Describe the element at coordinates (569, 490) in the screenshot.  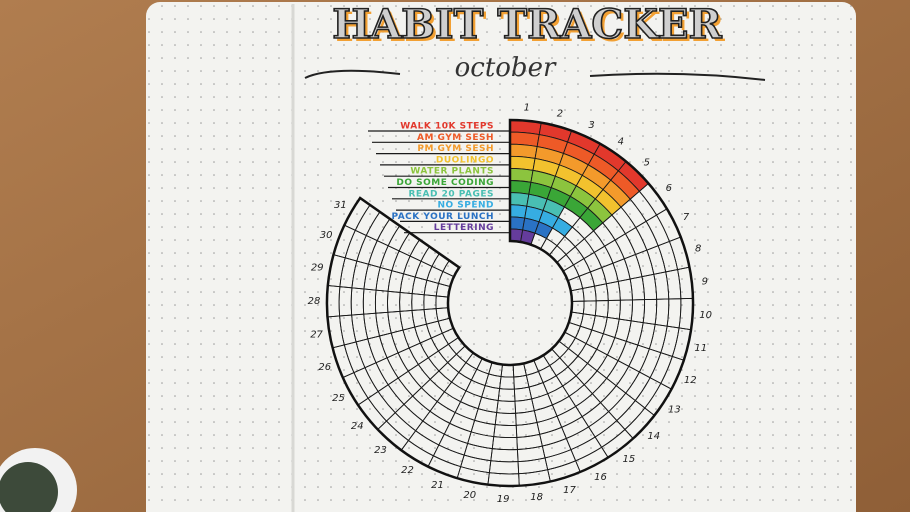
I see `day-label: 17` at that location.